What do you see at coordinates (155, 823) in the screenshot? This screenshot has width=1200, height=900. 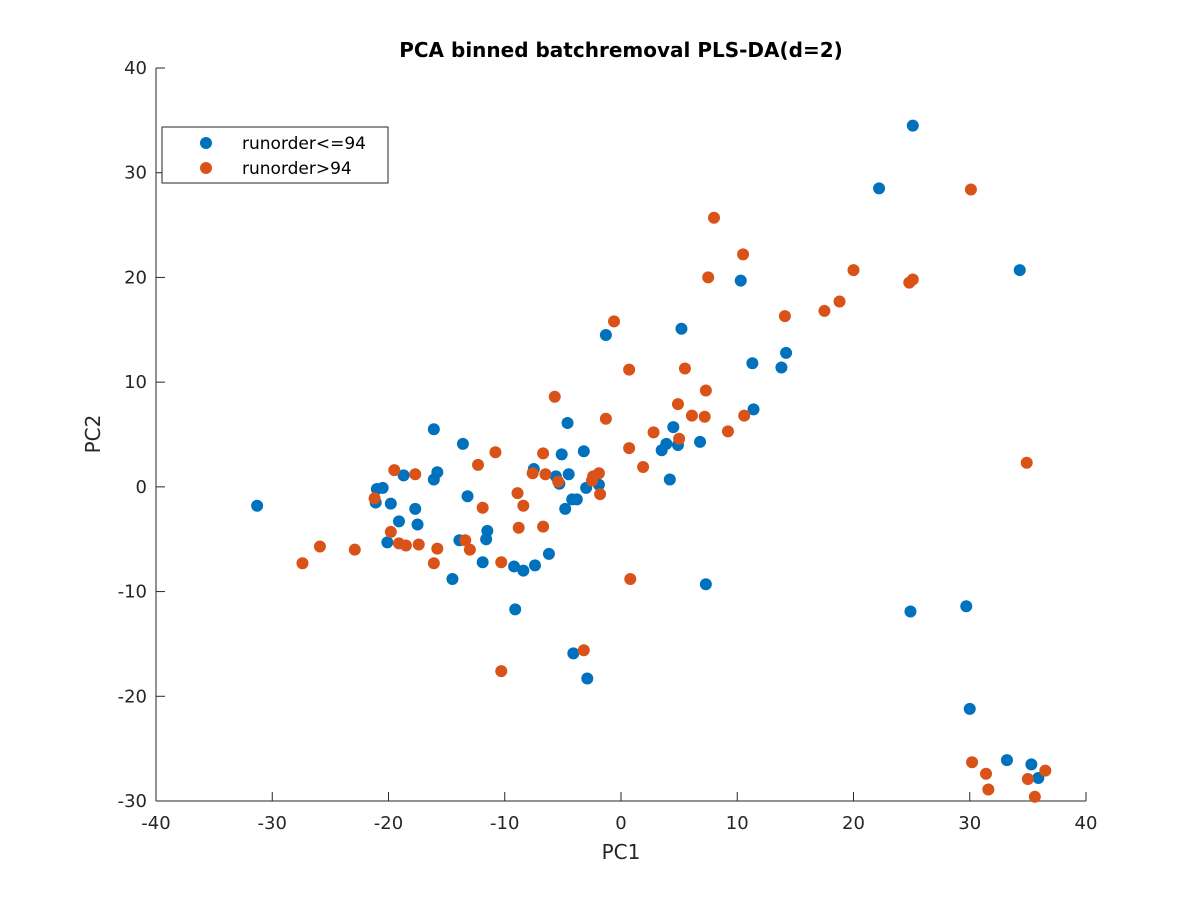 I see `x-tick-label: -40` at bounding box center [155, 823].